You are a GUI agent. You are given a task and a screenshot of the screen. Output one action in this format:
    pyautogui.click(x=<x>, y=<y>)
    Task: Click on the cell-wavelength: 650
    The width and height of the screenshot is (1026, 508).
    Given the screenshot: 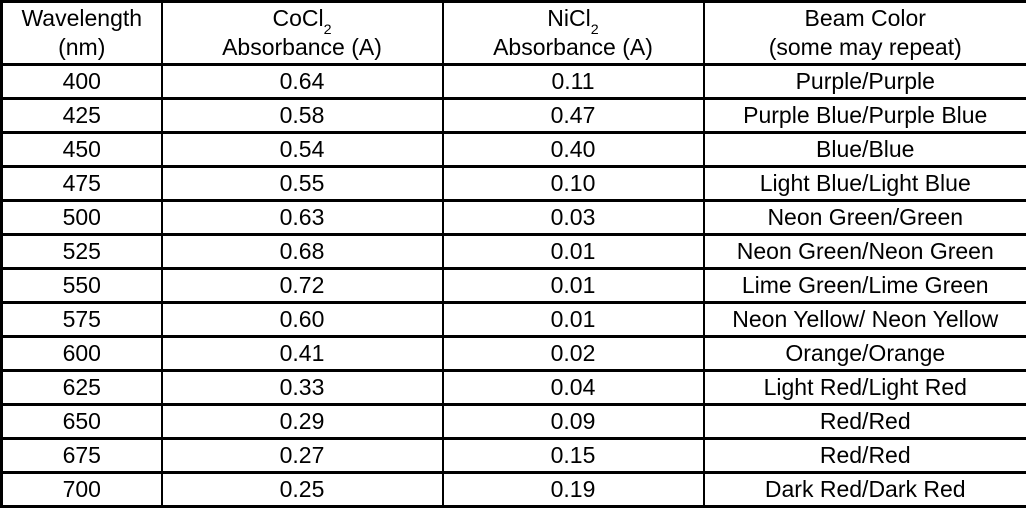 What is the action you would take?
    pyautogui.click(x=82, y=422)
    